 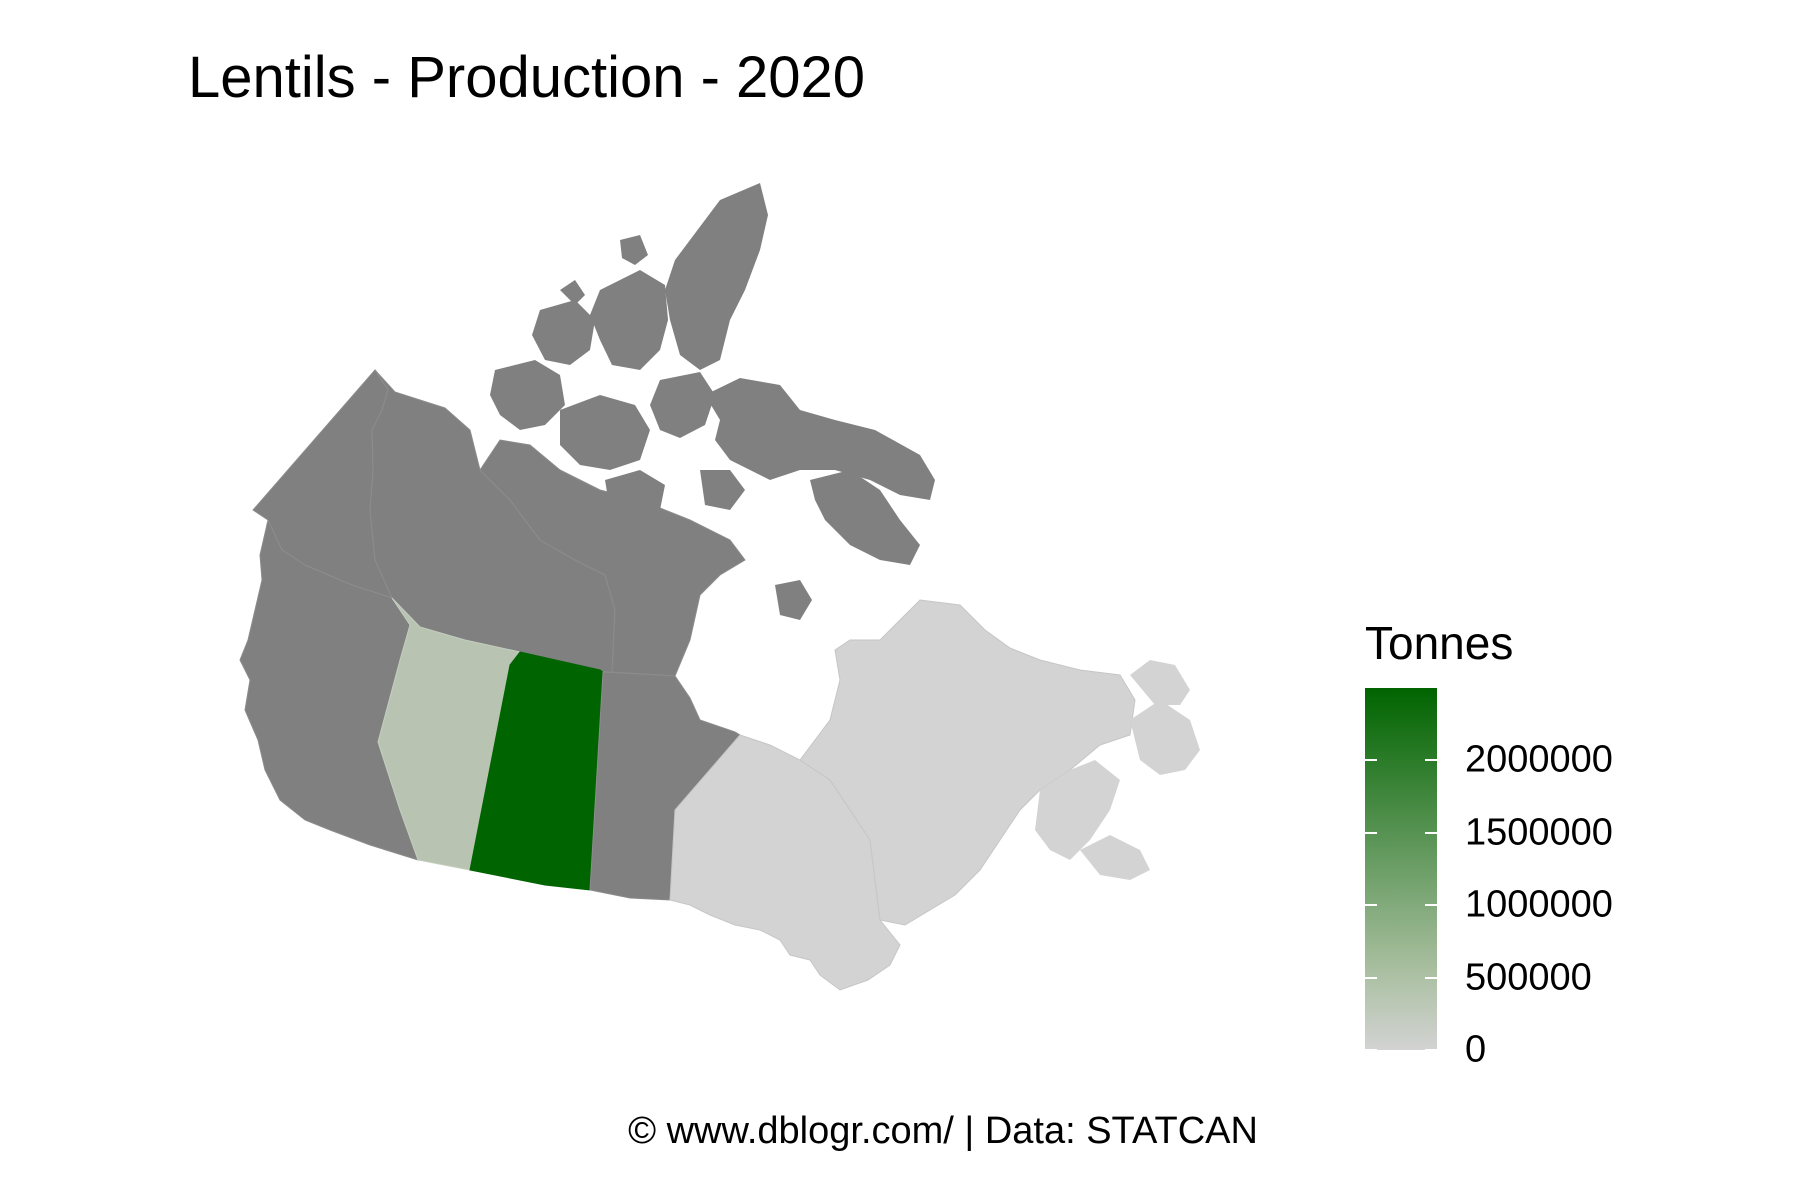 I want to click on region-british-columbia, so click(x=329, y=689).